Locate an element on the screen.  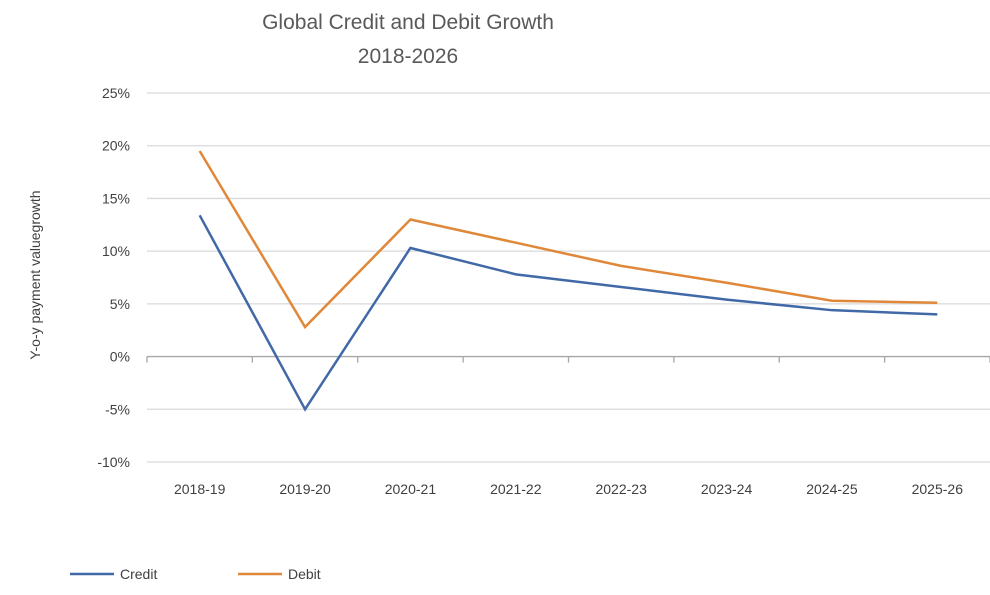
x-tick-label: 2024-25 is located at coordinates (832, 489).